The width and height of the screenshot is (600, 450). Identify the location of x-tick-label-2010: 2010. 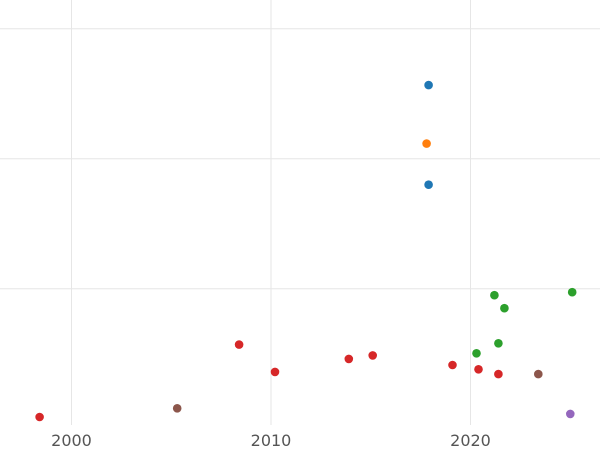
(271, 440).